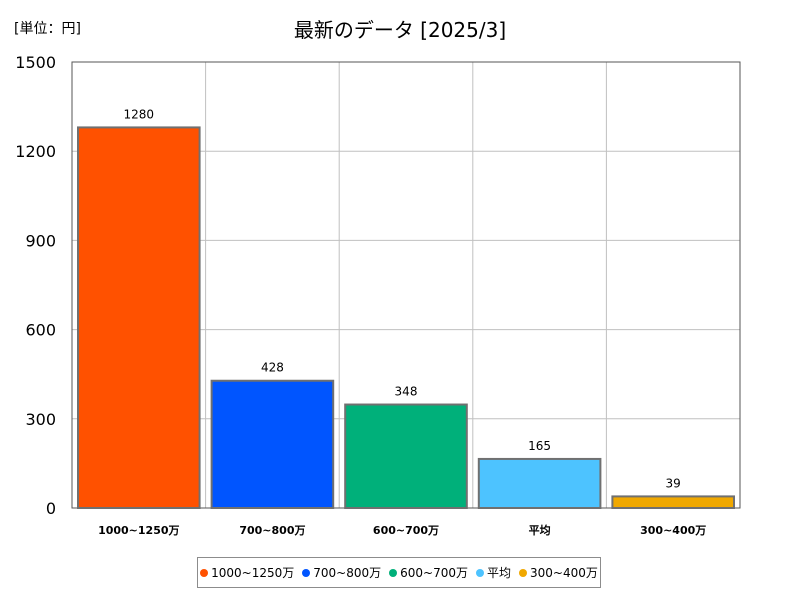 This screenshot has height=600, width=800. I want to click on y-tick-label: 900, so click(40, 240).